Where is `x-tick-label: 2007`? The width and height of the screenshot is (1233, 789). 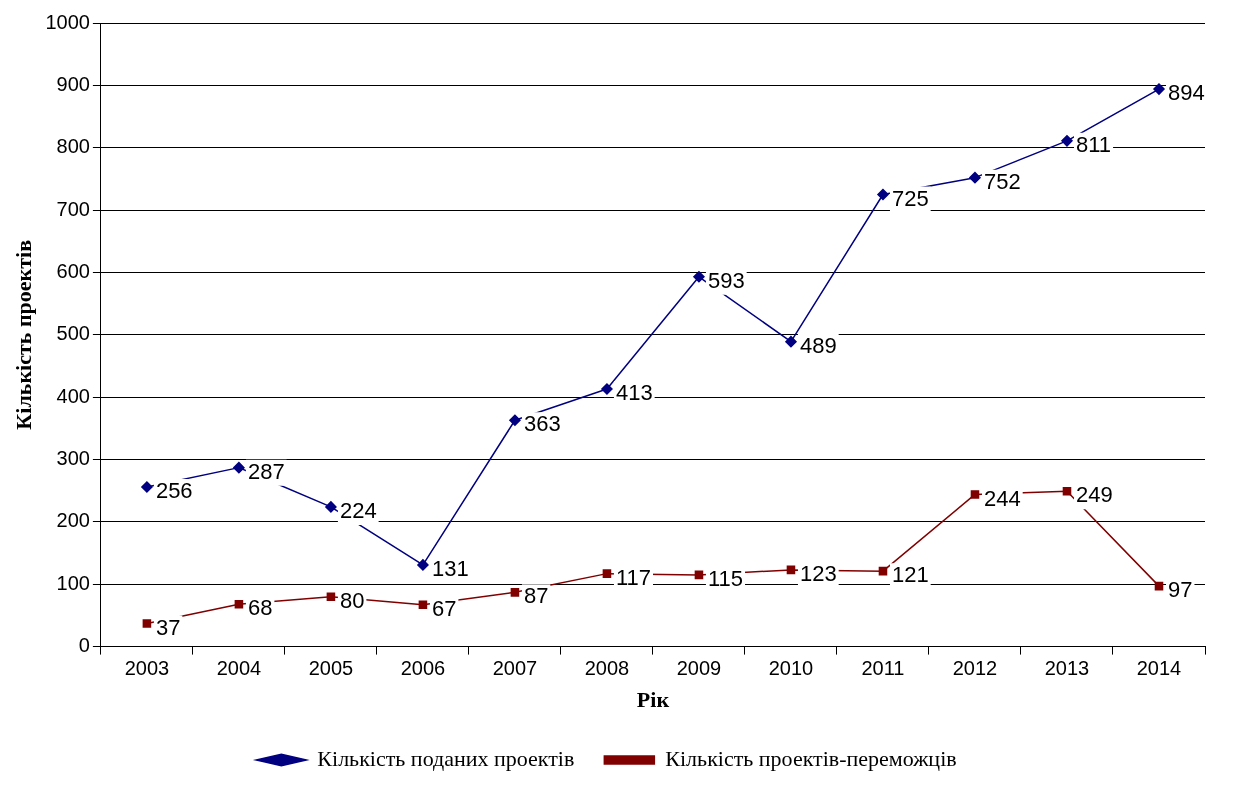 x-tick-label: 2007 is located at coordinates (515, 668).